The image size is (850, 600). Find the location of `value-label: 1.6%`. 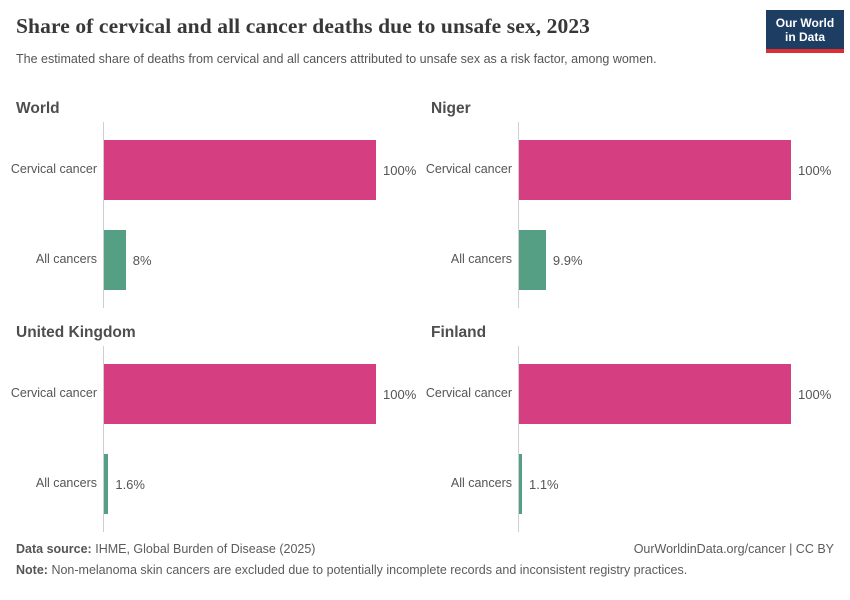

value-label: 1.6% is located at coordinates (130, 484).